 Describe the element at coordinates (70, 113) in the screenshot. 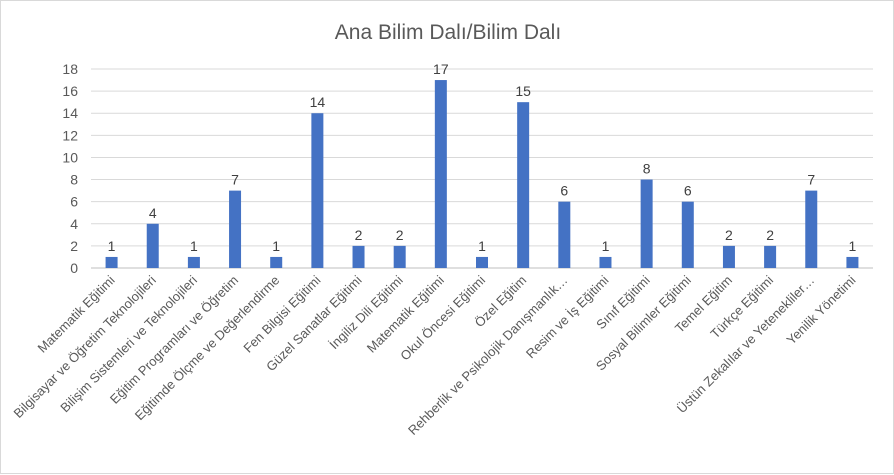

I see `y-tick-label: 14` at that location.